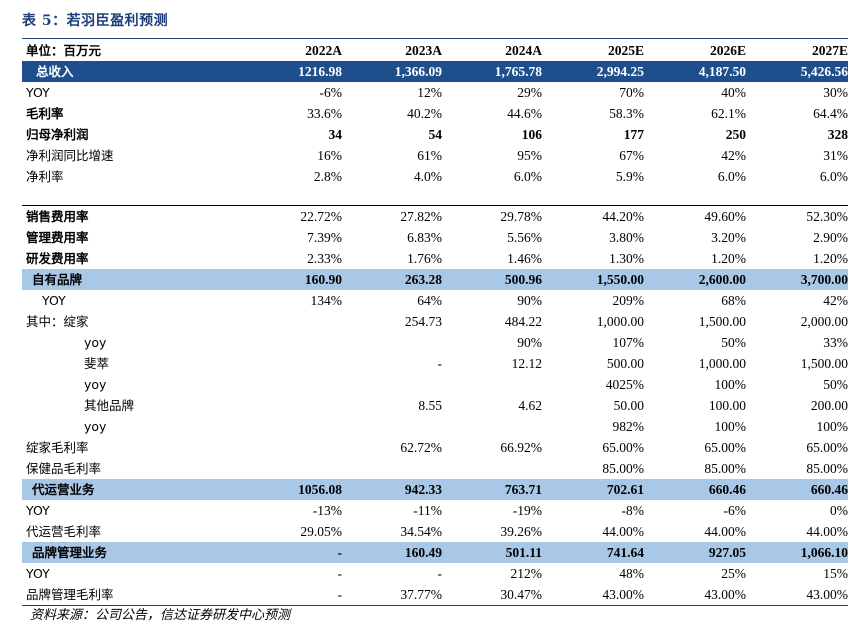 The width and height of the screenshot is (853, 629). I want to click on cell-value: 484.22, so click(523, 321).